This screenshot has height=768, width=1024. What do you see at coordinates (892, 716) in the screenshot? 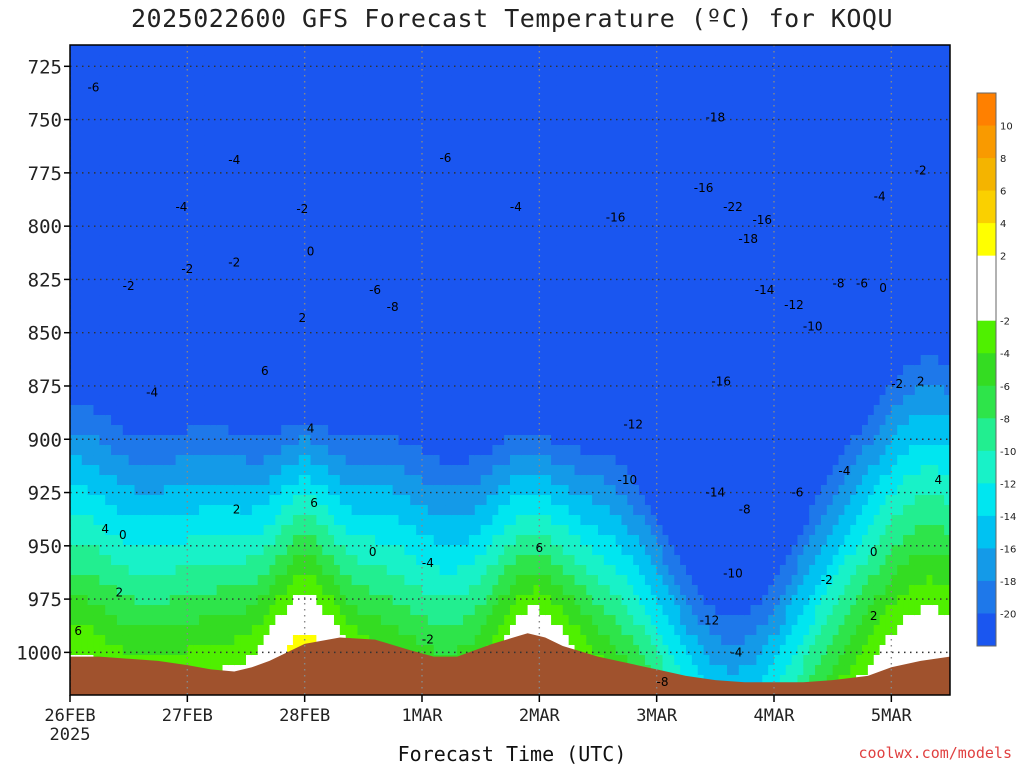
I see `x-tick-label: 5MAR` at bounding box center [892, 716].